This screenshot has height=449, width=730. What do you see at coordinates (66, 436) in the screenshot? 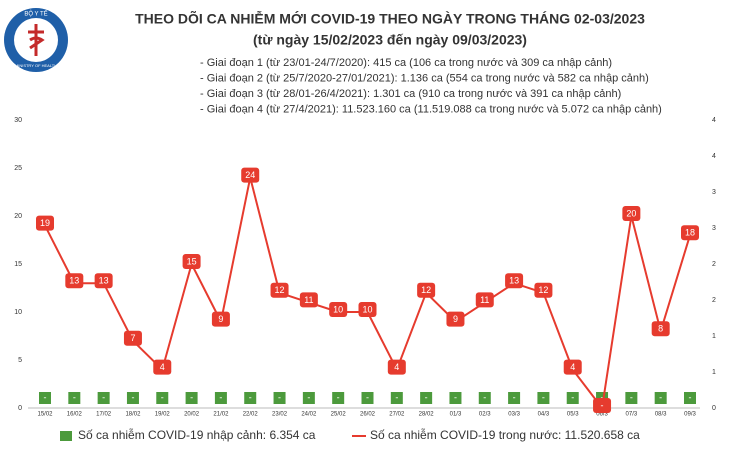
I see `legend-swatch` at bounding box center [66, 436].